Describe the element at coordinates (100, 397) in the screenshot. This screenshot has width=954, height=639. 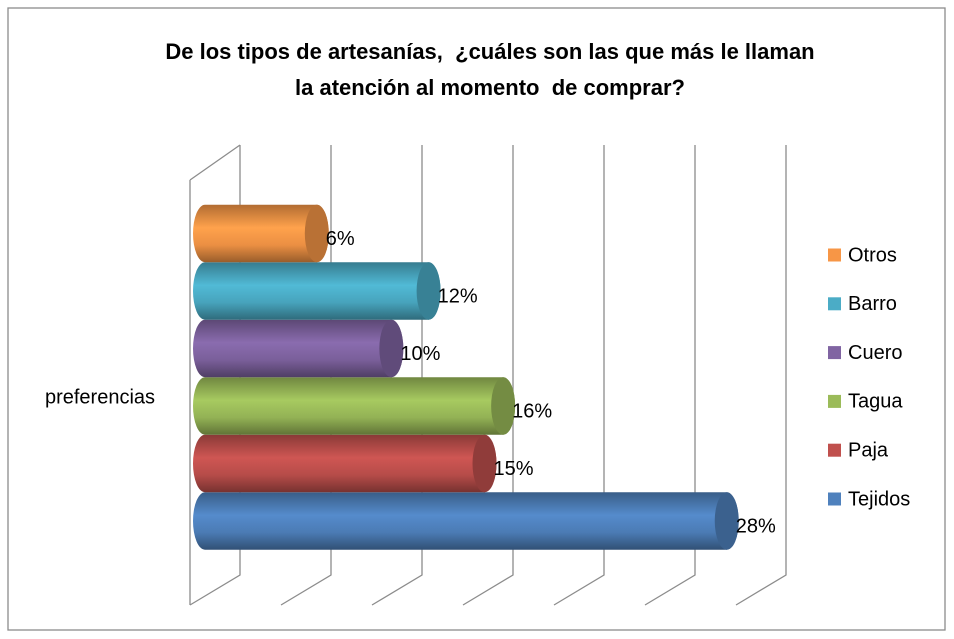
I see `category-label: preferencias` at that location.